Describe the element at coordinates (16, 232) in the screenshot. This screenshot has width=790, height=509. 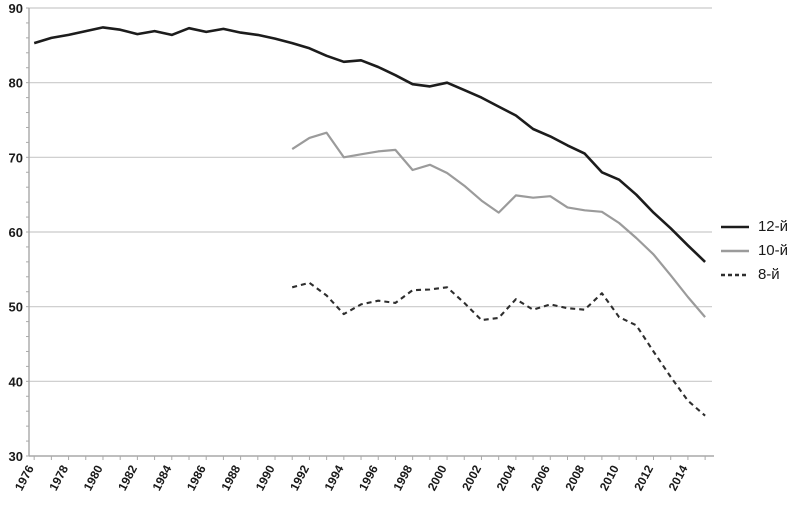
I see `y-tick-label-60: 60` at that location.